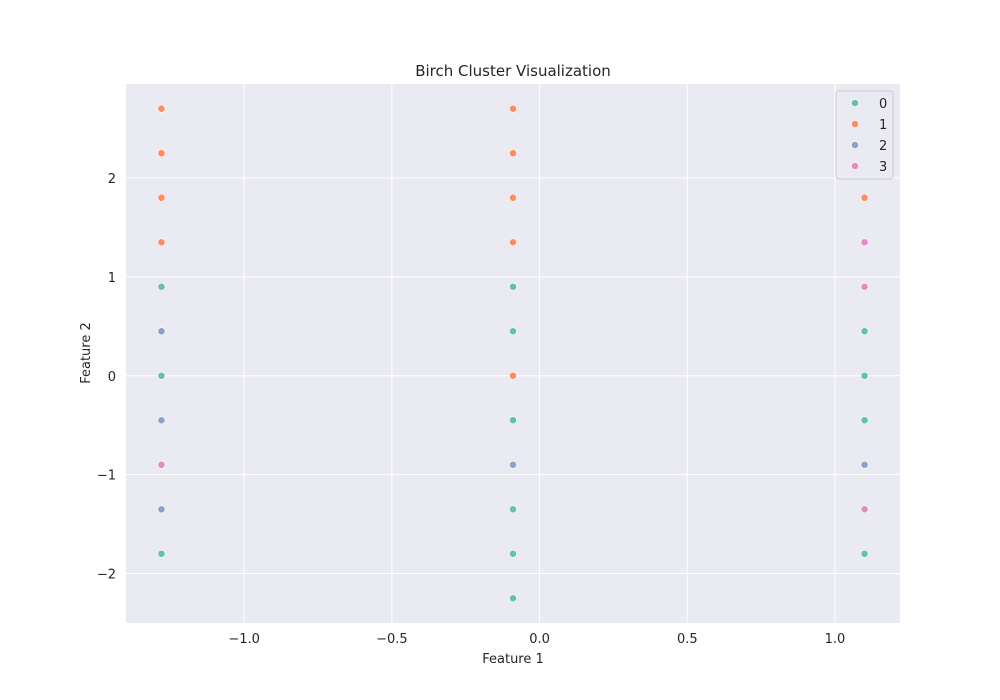 This screenshot has width=1000, height=700. I want to click on legend-label-0: 0, so click(883, 104).